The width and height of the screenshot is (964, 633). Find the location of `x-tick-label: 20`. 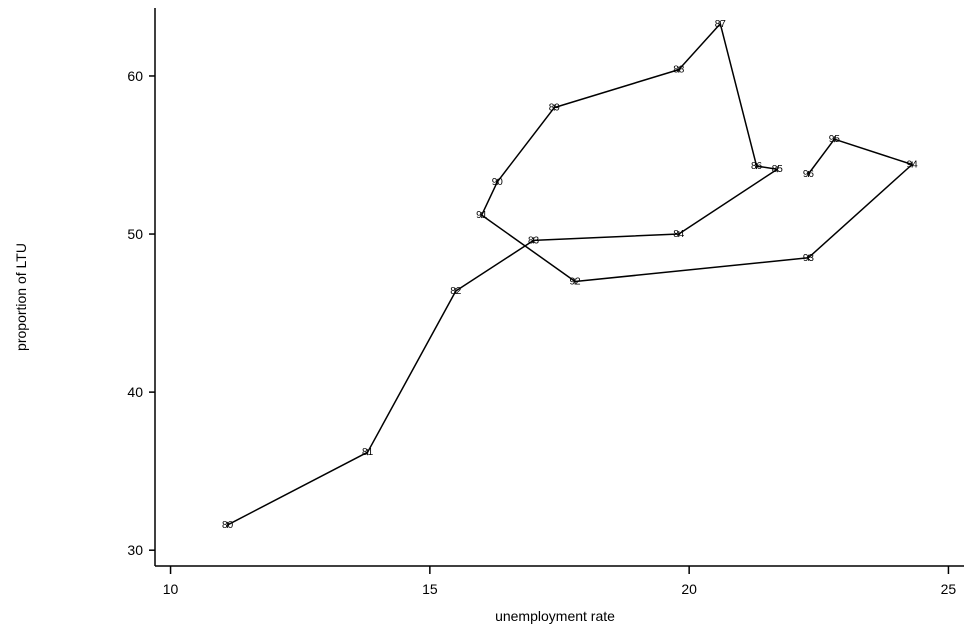

x-tick-label: 20 is located at coordinates (689, 589).